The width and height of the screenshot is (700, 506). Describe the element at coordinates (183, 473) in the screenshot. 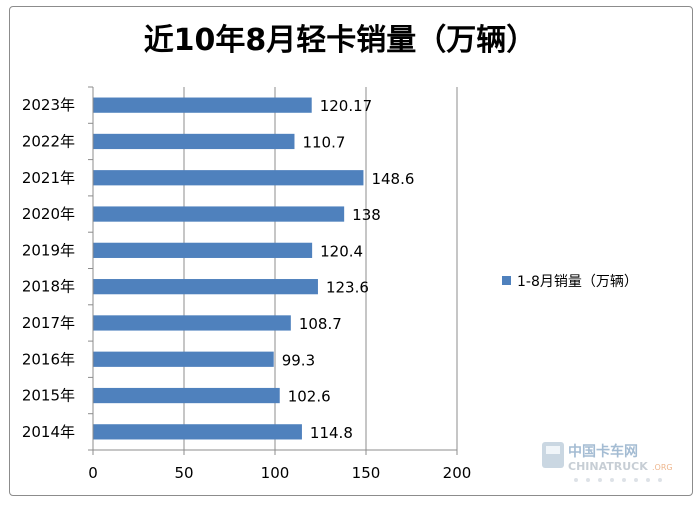

I see `x-tick-label: 50` at that location.